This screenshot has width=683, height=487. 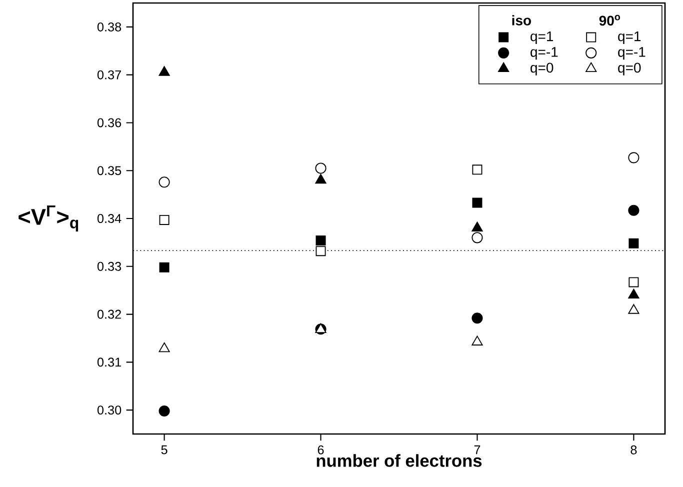 What do you see at coordinates (164, 449) in the screenshot?
I see `x-tick-label: 5` at bounding box center [164, 449].